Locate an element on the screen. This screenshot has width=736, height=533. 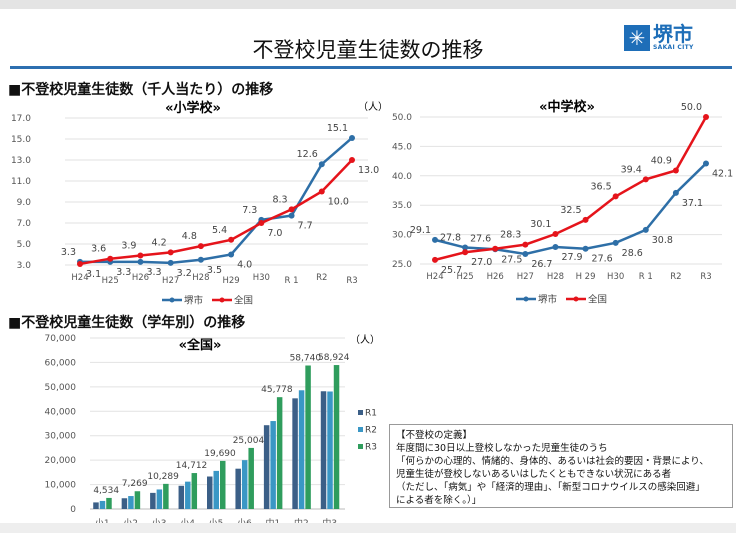
legend-label: 堺市 is located at coordinates (194, 301).